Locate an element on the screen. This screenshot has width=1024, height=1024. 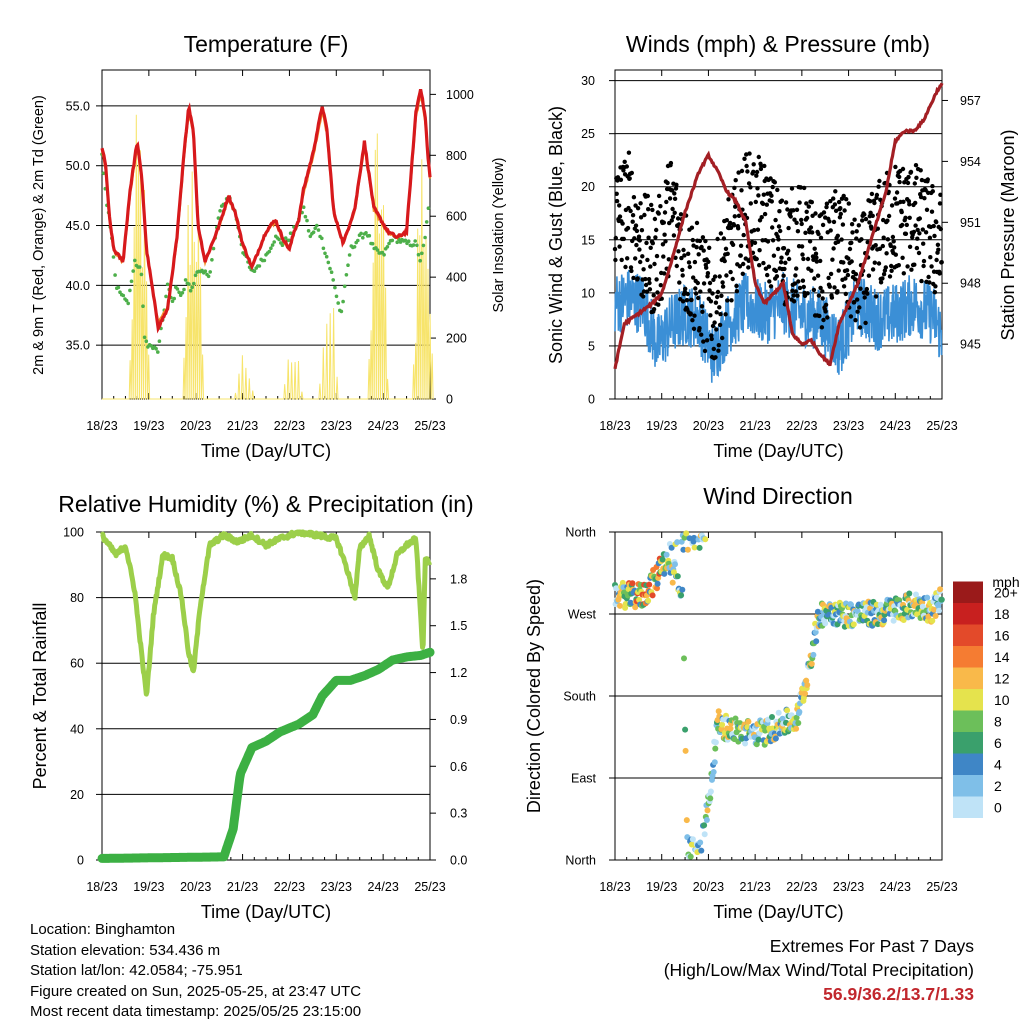
x-tick-label: 18/23 is located at coordinates (101, 426).